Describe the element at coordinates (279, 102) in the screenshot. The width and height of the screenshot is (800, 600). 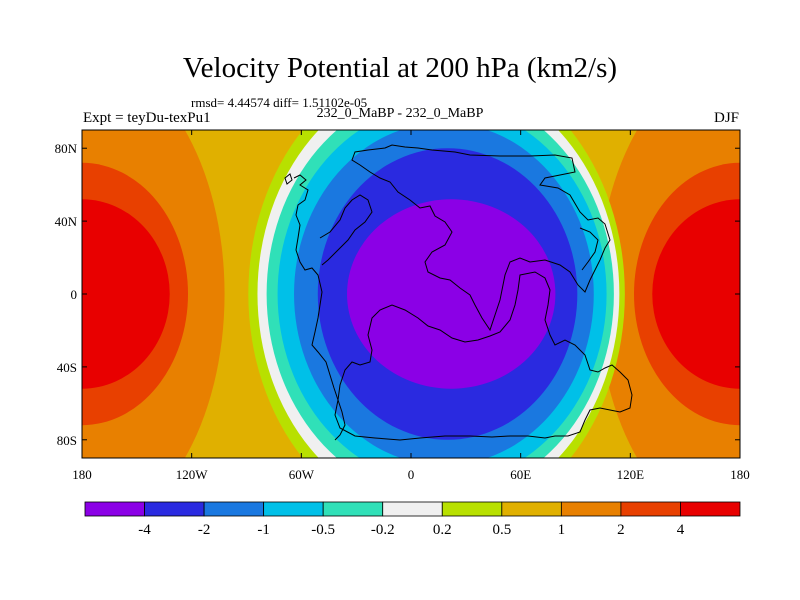
I see `stats-text: rmsd= 4.44574 diff= 1.51102e-05` at that location.